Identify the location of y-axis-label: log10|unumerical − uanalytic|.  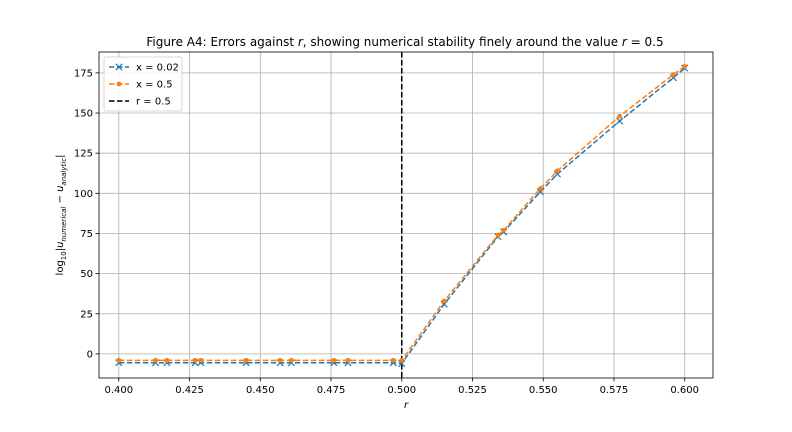
(61, 215).